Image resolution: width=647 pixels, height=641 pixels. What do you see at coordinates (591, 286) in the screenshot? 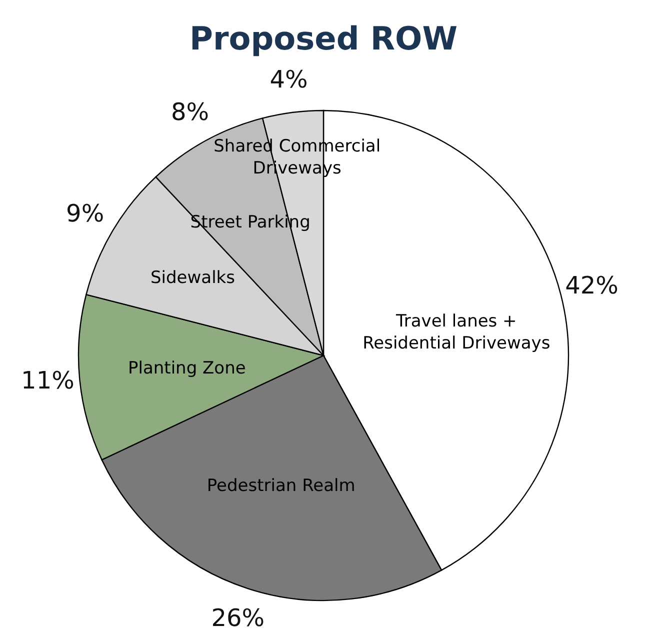
I see `data-label: 42%` at bounding box center [591, 286].